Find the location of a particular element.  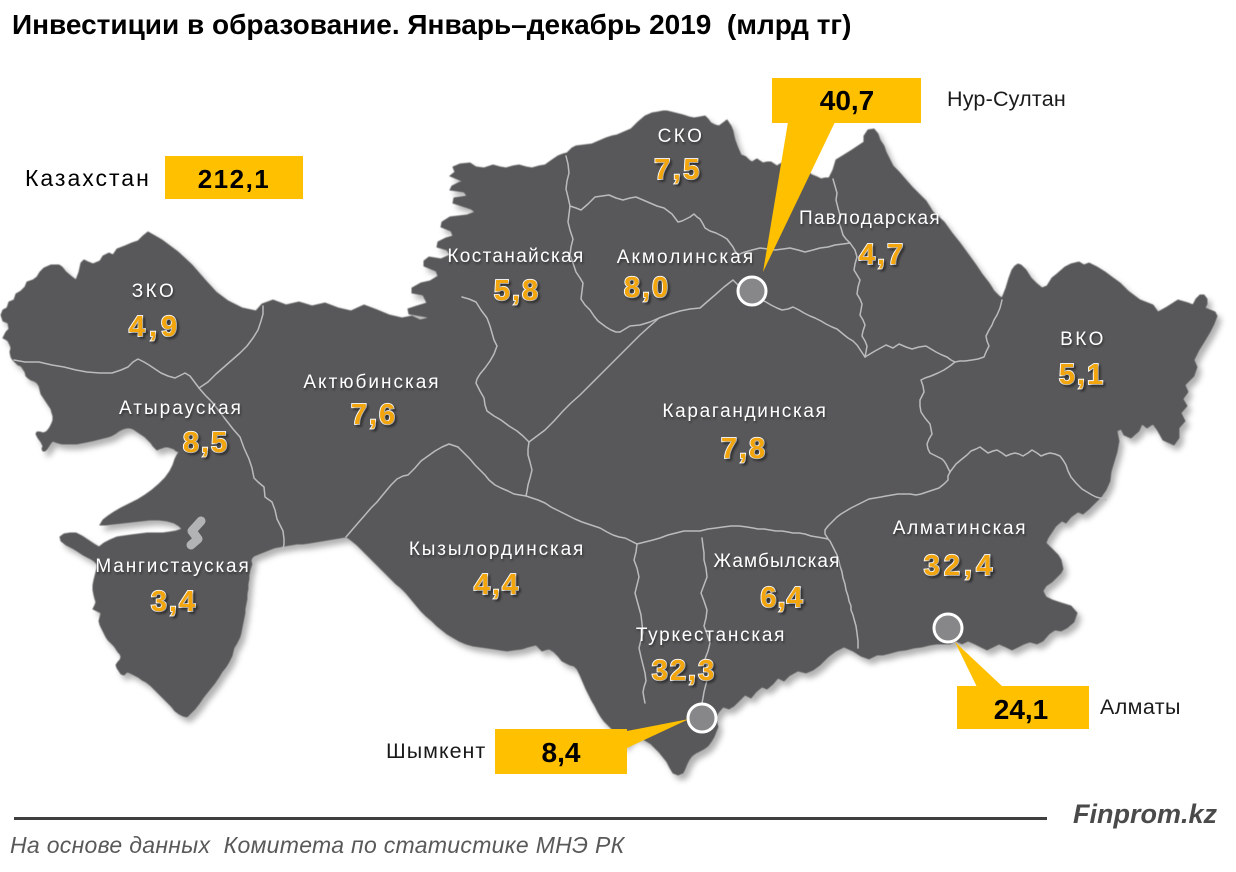

svg-text: 3,4 is located at coordinates (174, 602).